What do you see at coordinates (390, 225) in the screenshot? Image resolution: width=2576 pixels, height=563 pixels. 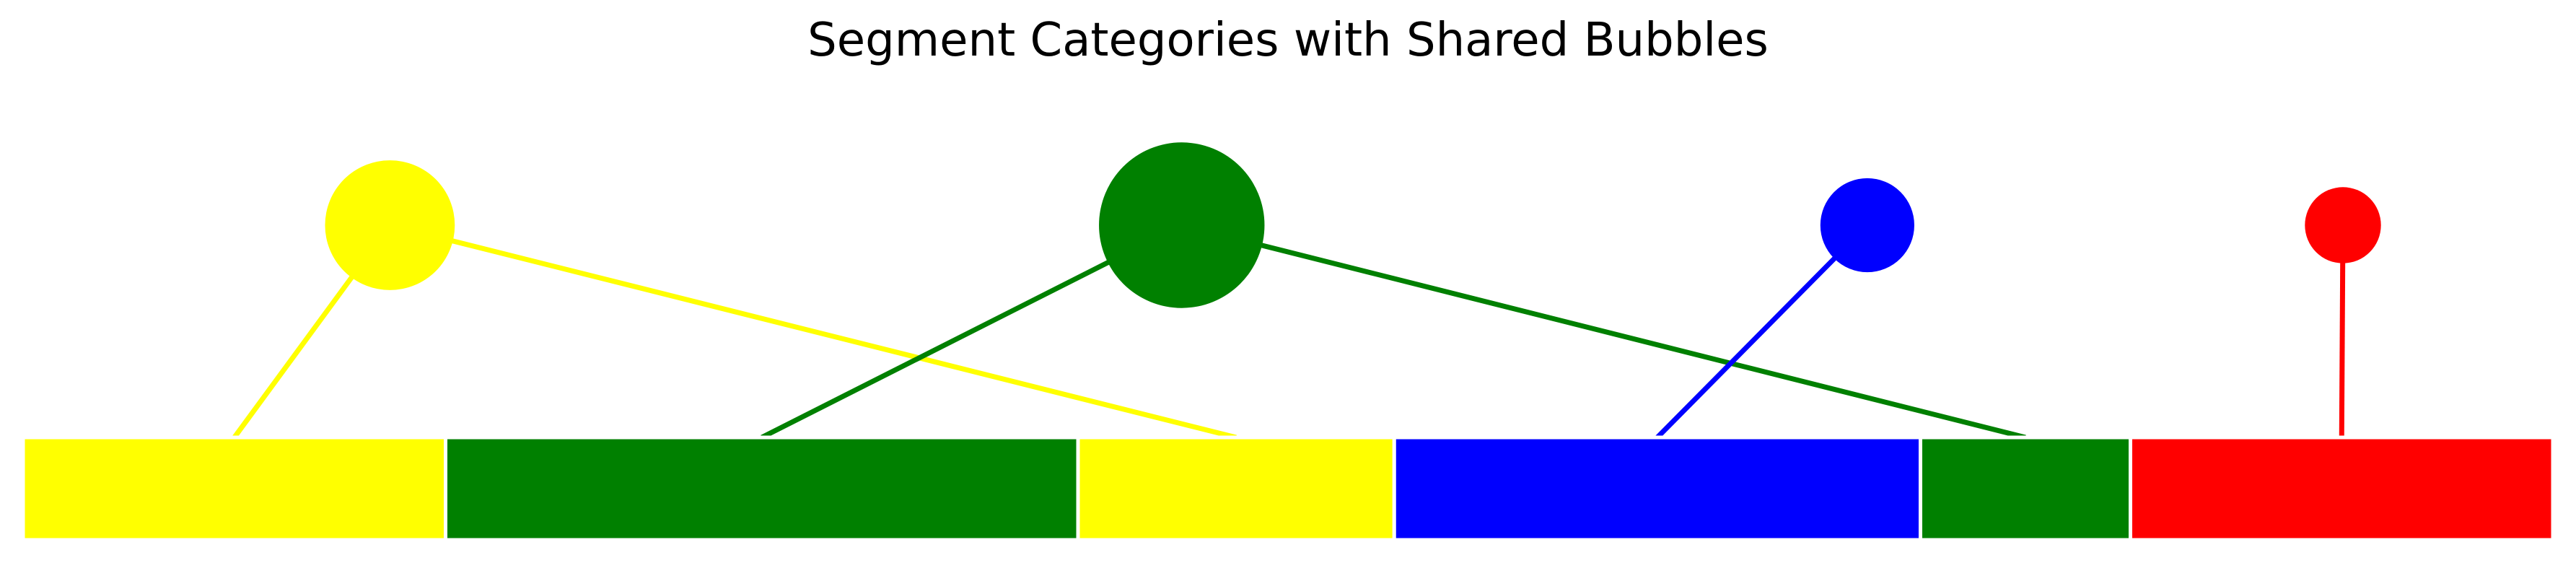 I see `bubble-yellow` at bounding box center [390, 225].